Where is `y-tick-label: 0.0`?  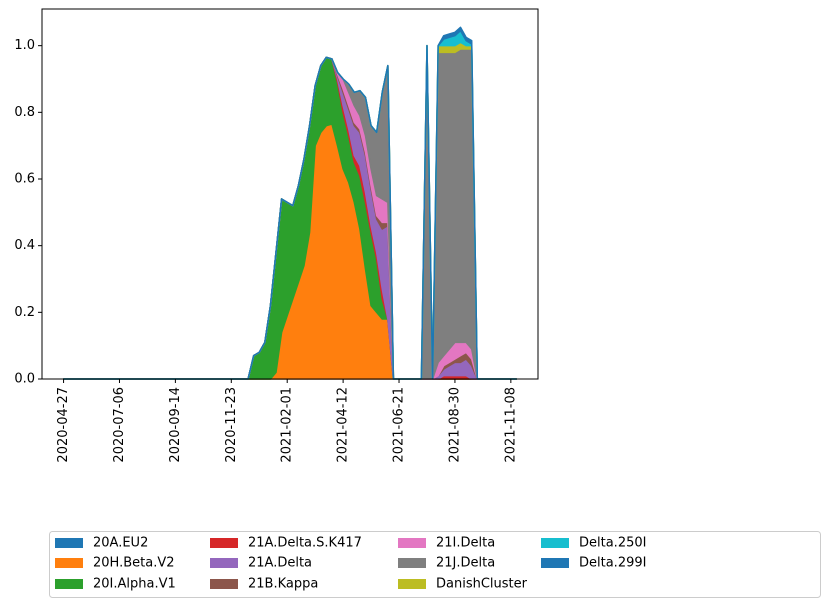 y-tick-label: 0.0 is located at coordinates (24, 379).